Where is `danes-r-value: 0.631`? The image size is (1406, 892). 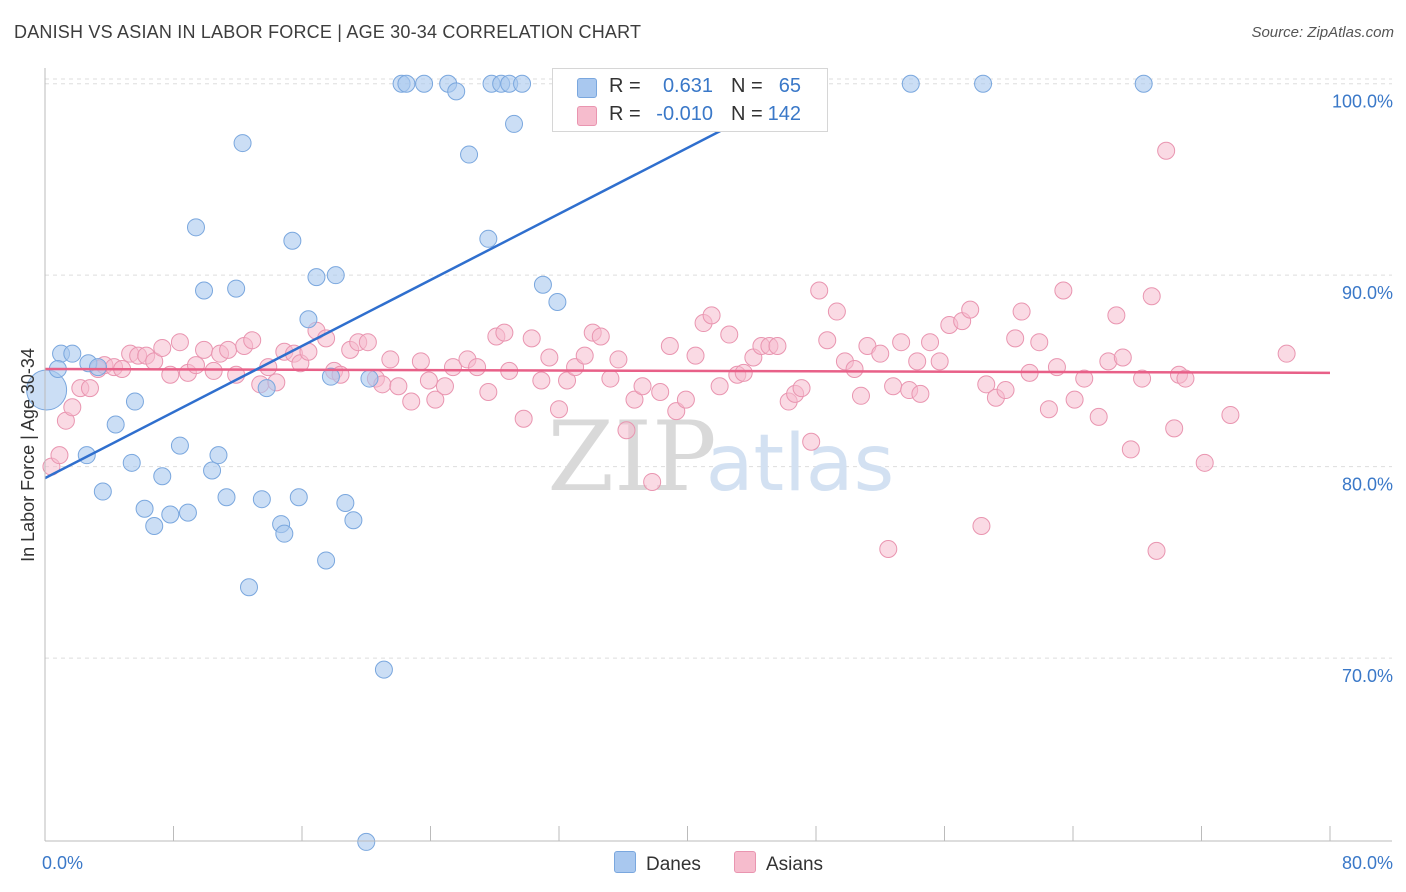
danes-r-value: 0.631 is located at coordinates (687, 86).